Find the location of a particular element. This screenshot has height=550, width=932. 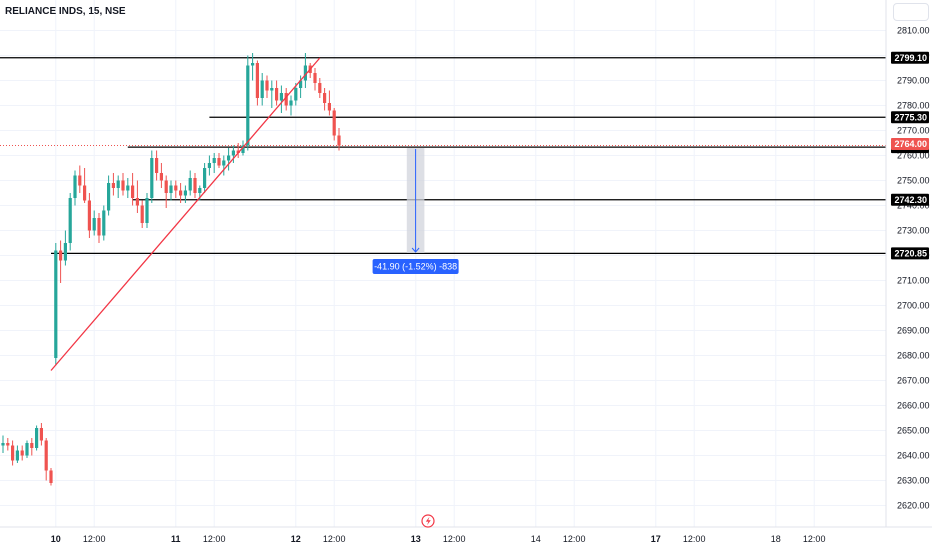

measure-badge: -41.90 (-1.52%) -838 is located at coordinates (415, 266).